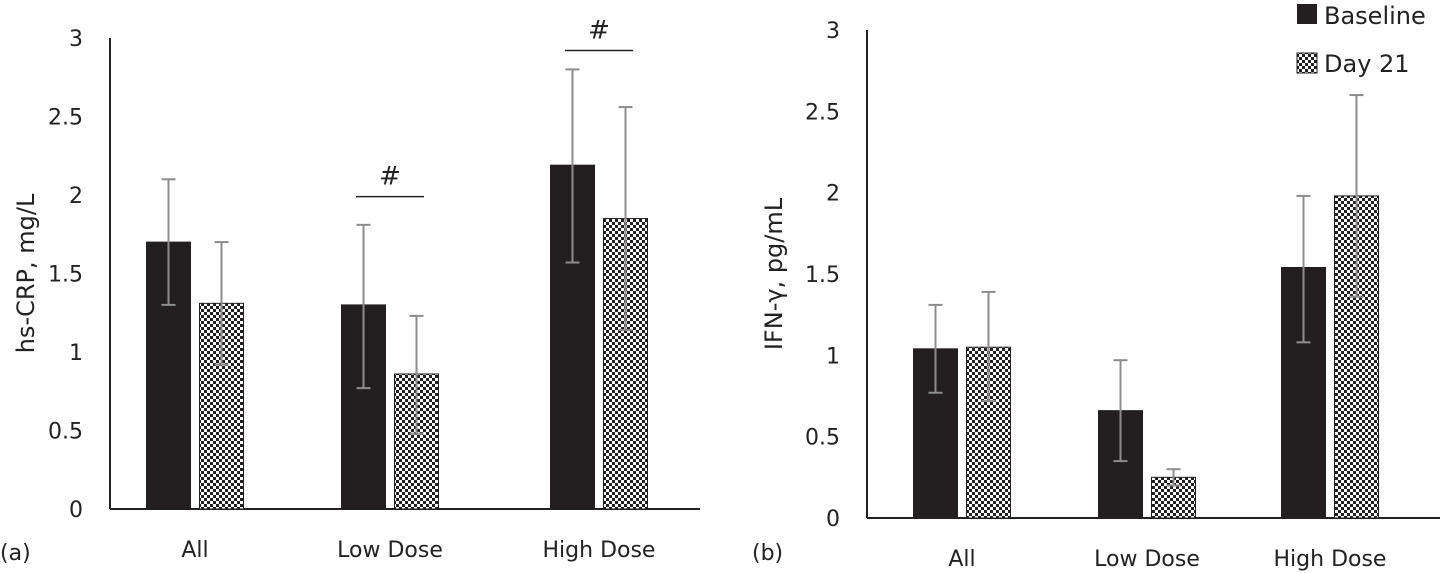 This screenshot has height=573, width=1440. I want to click on bar-baseline, so click(363, 407).